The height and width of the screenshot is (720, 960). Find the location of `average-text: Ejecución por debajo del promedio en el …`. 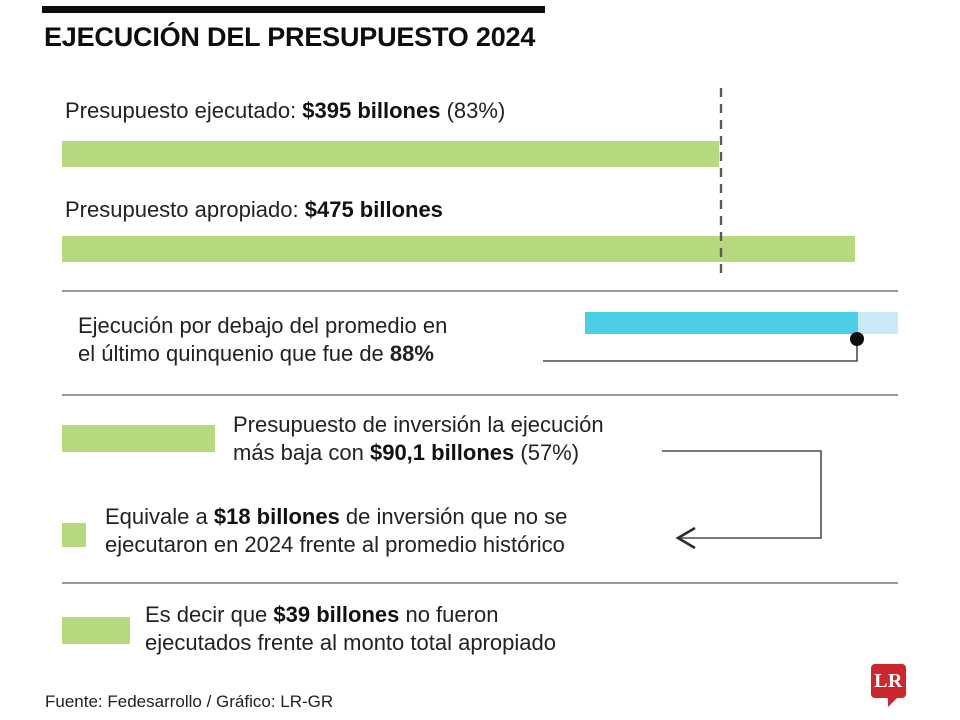

average-text: Ejecución por debajo del promedio en el … is located at coordinates (262, 340).